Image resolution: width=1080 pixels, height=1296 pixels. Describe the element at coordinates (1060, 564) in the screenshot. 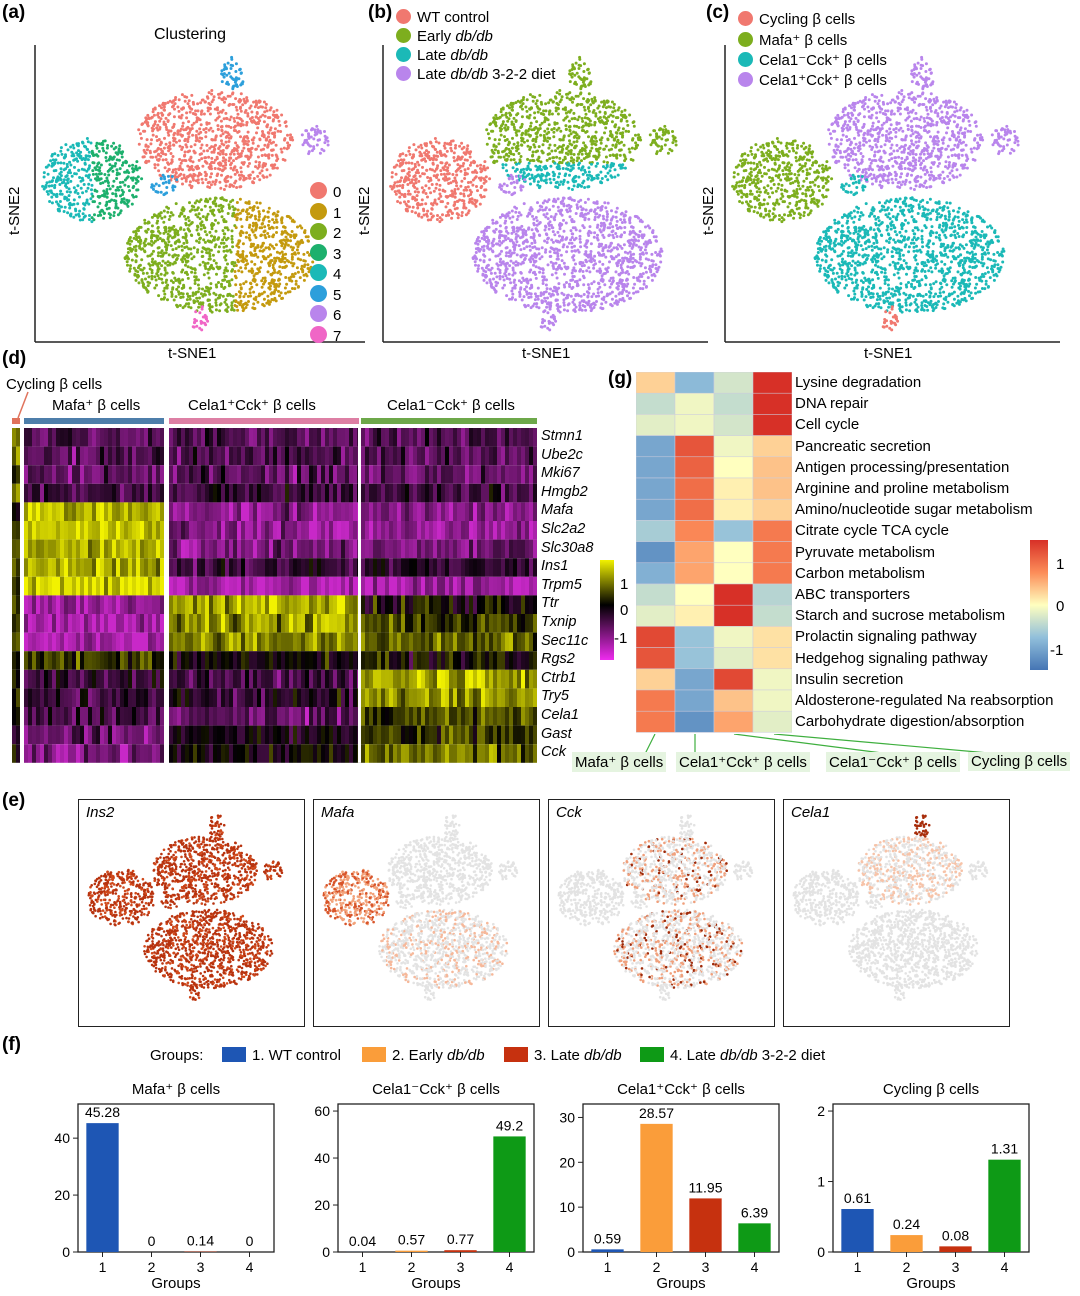

I see `colorbar-g-tick-1: 1` at that location.